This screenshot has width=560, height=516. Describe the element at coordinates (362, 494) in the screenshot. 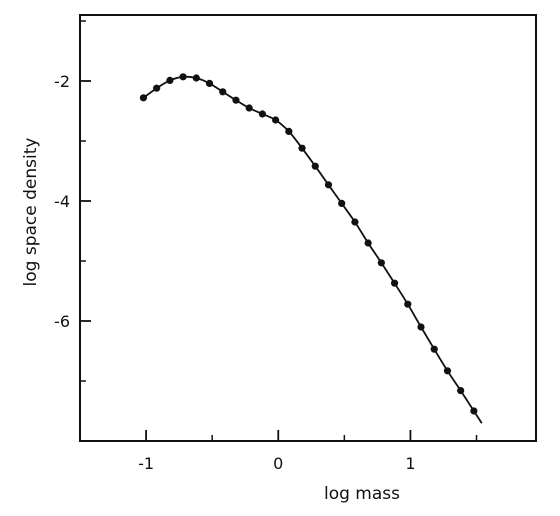

I see `x-axis-label: log mass` at that location.